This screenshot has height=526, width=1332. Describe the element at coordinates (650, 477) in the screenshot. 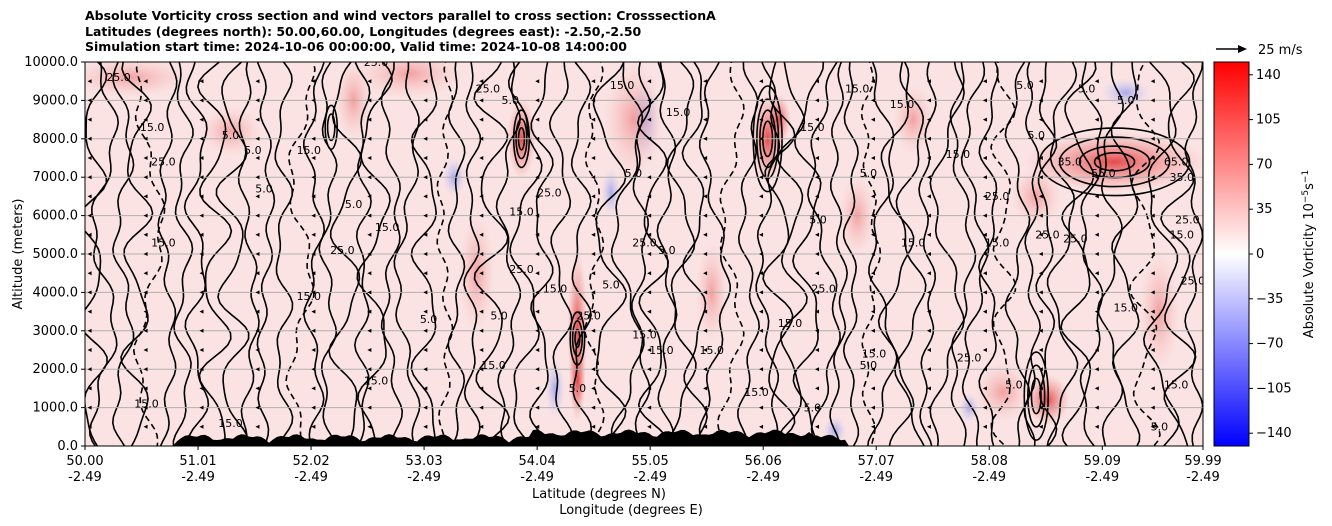

I see `x-tick-label-lon: -2.49` at that location.